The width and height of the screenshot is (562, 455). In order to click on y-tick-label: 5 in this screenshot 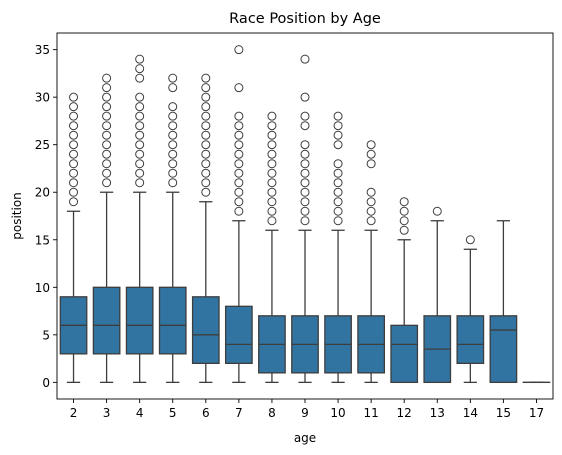, I will do `click(46, 335)`.